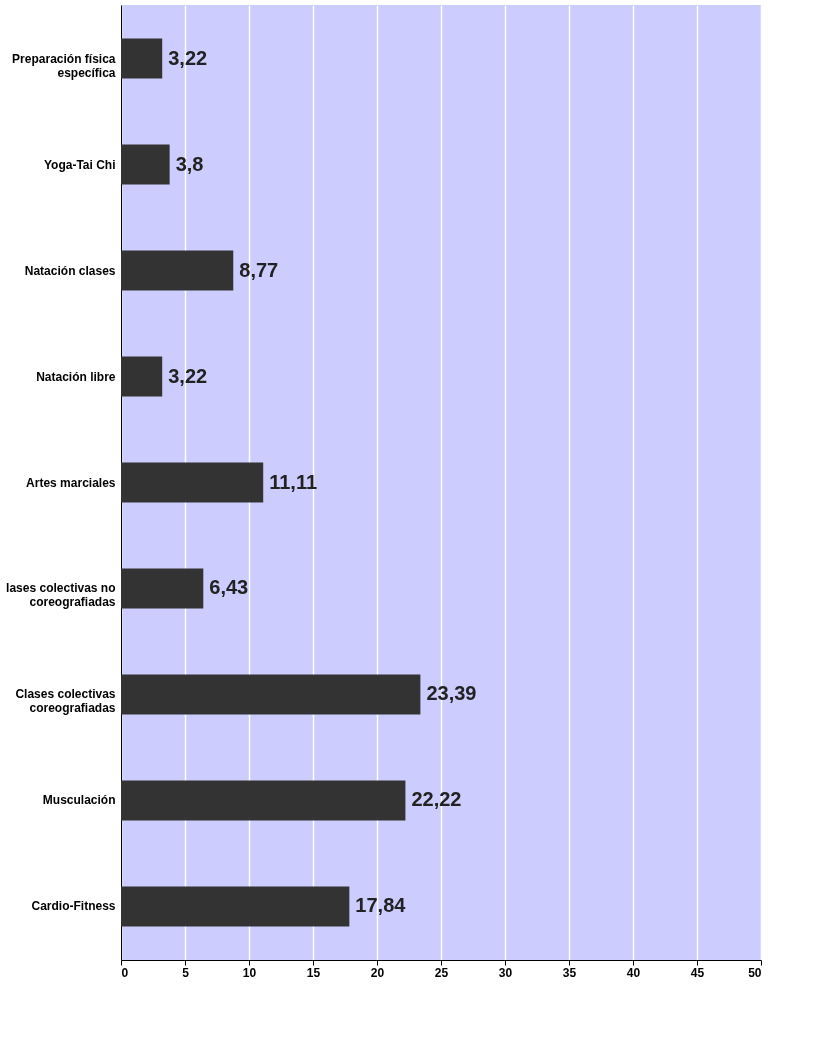 The image size is (826, 1046). What do you see at coordinates (125, 972) in the screenshot?
I see `x-tick-label: 0` at bounding box center [125, 972].